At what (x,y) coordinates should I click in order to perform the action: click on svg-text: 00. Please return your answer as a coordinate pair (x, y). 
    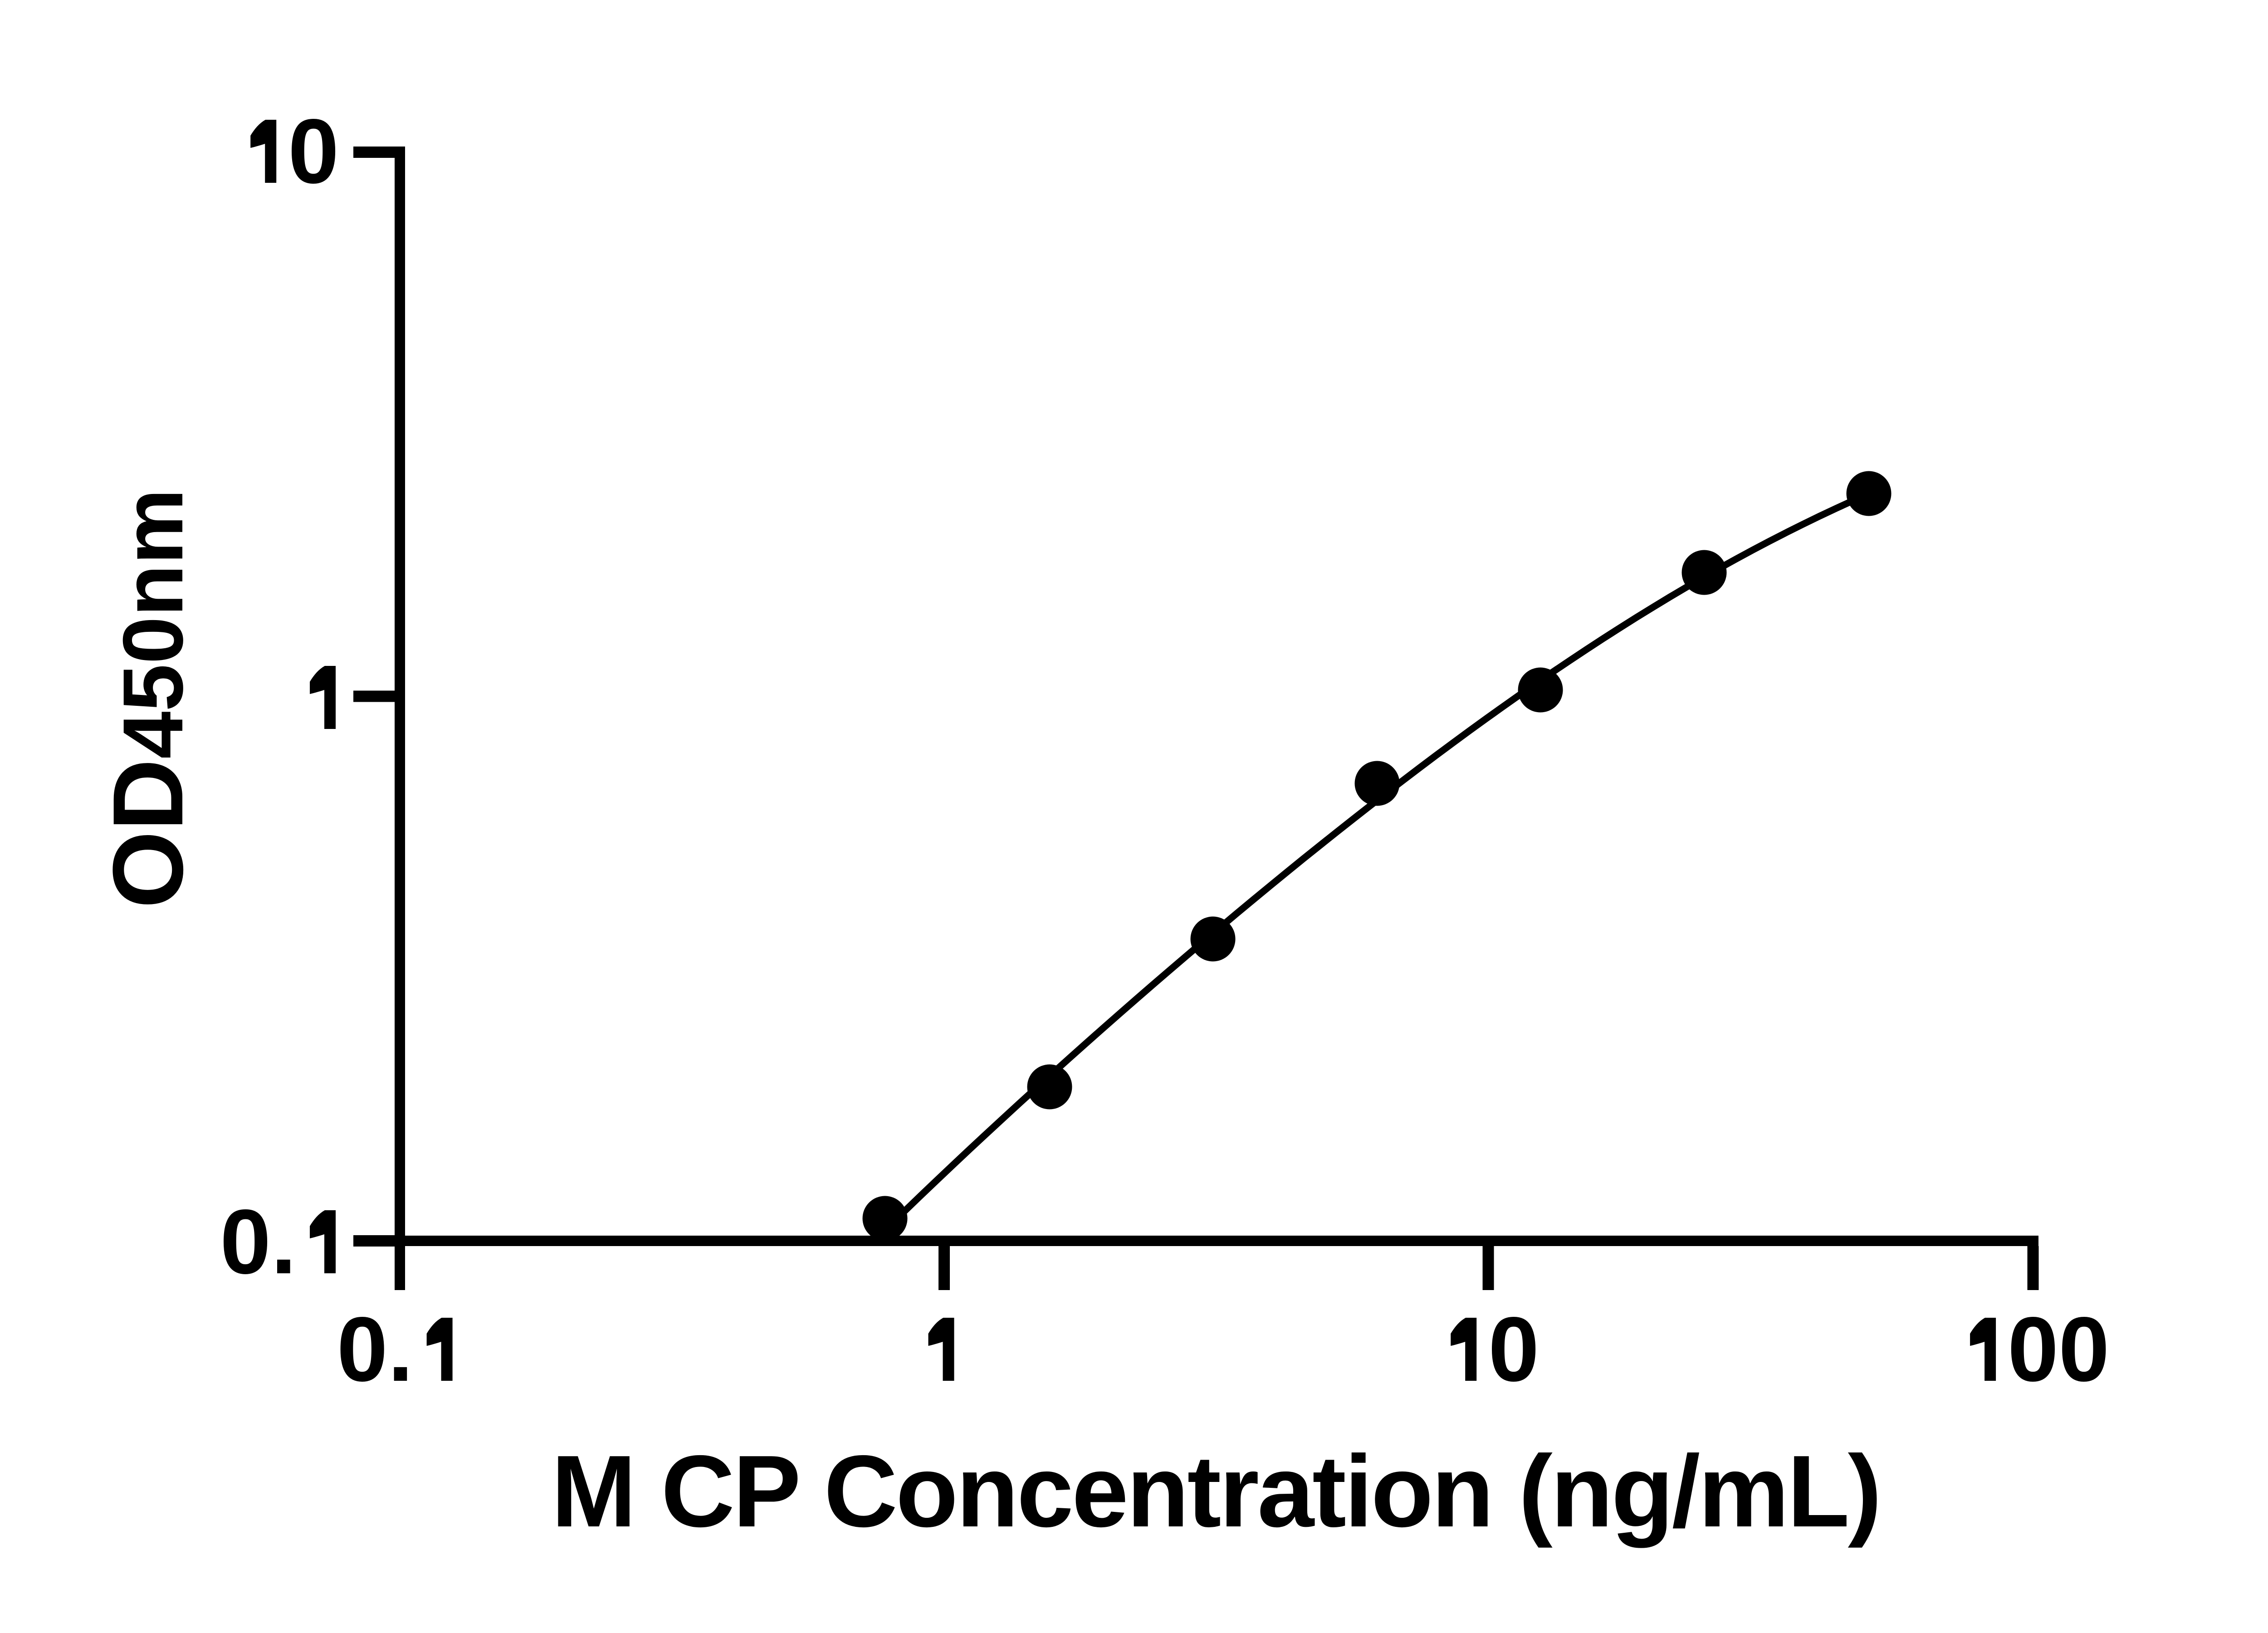
    Looking at the image, I should click on (2059, 1349).